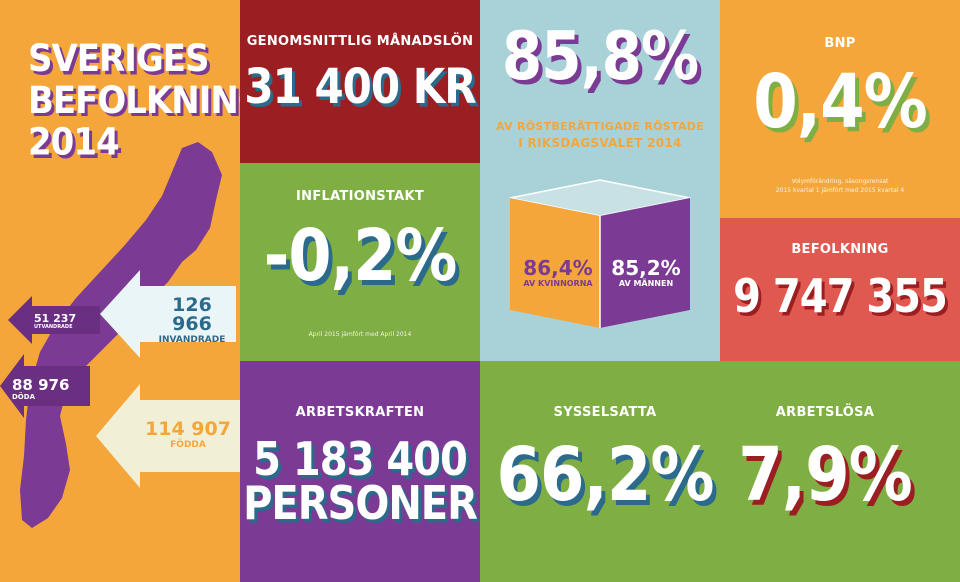 Image resolution: width=960 pixels, height=582 pixels. I want to click on population-value: 9 747 355, so click(840, 297).